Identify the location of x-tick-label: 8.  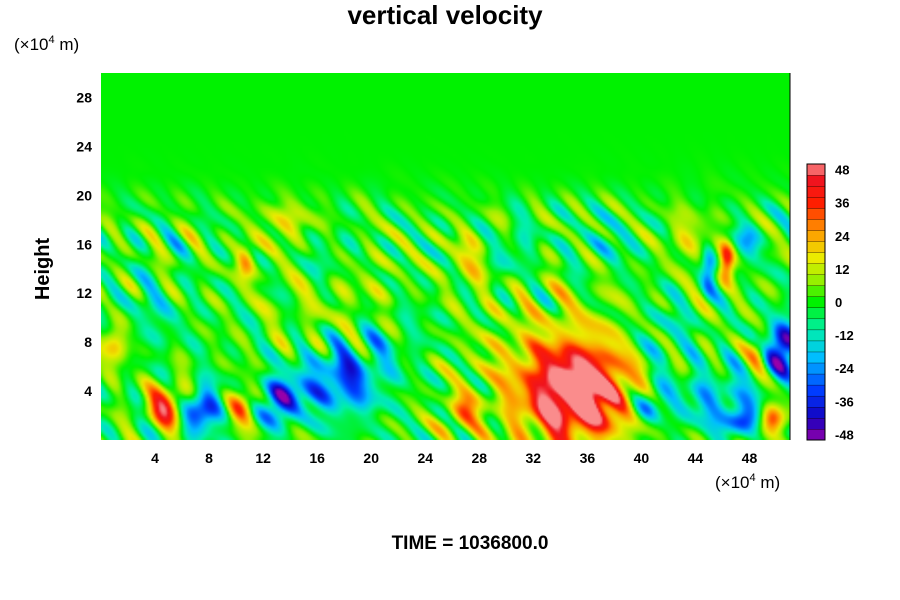
(209, 458).